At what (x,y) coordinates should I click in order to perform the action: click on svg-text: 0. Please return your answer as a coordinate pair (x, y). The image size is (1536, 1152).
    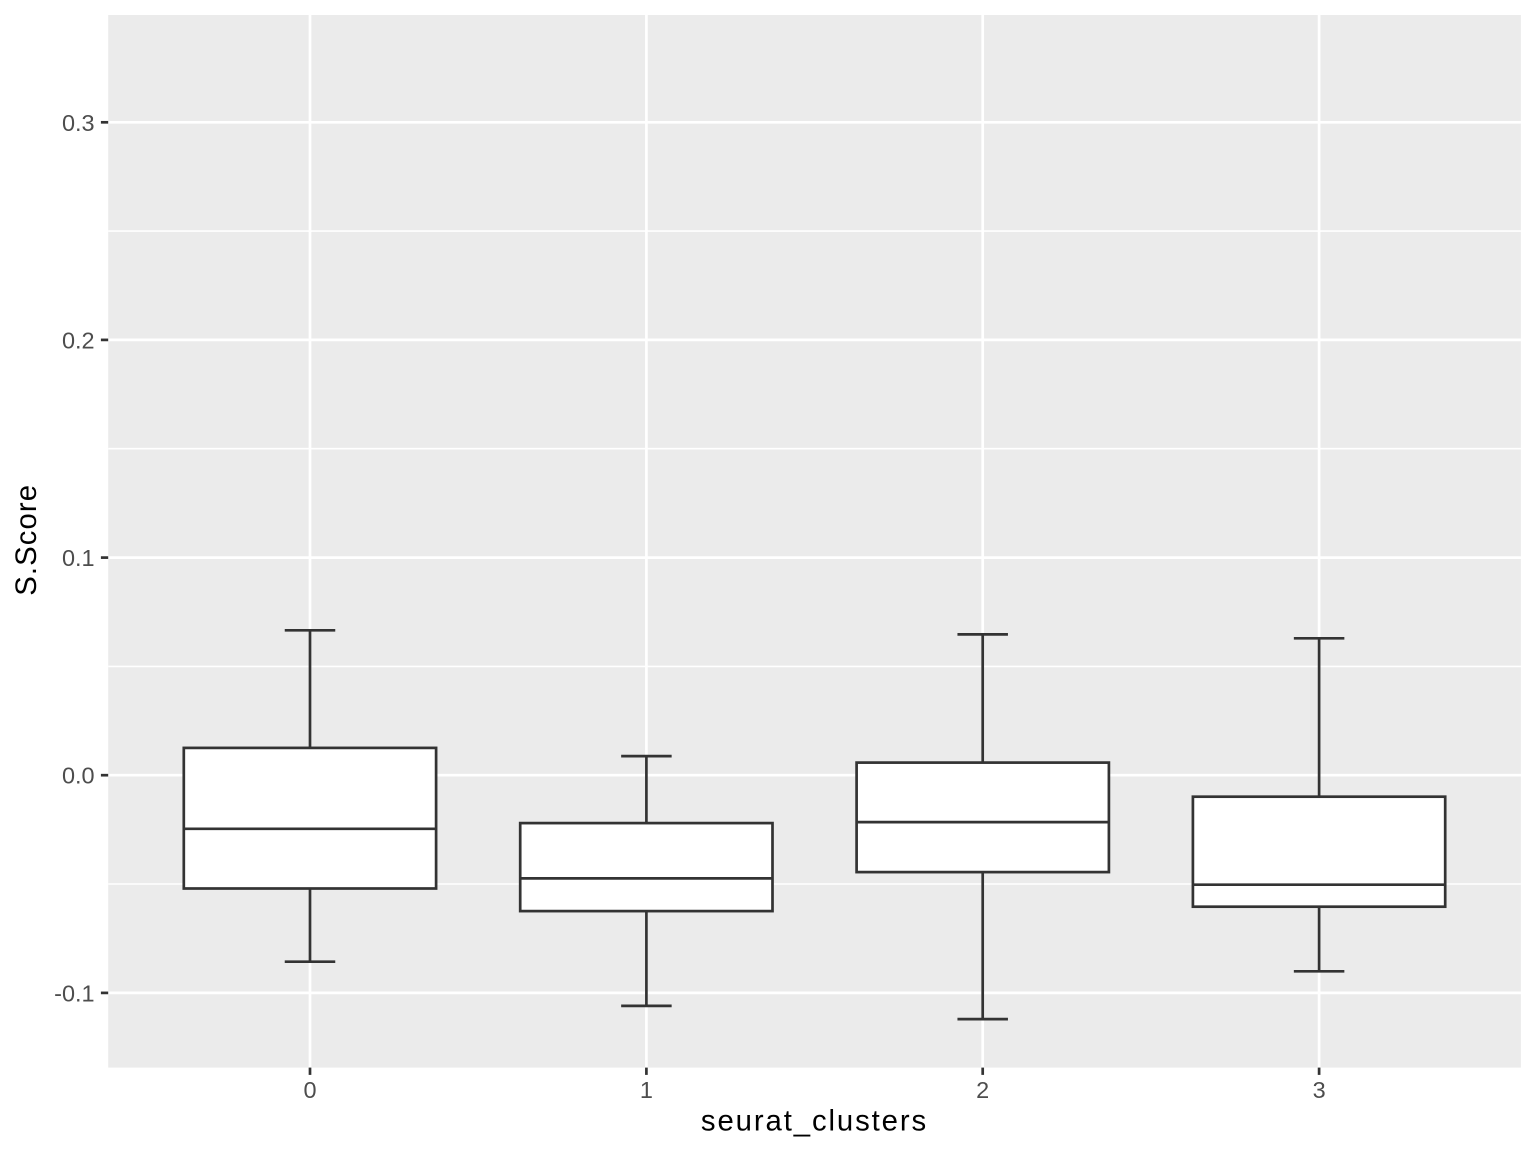
    Looking at the image, I should click on (309, 1090).